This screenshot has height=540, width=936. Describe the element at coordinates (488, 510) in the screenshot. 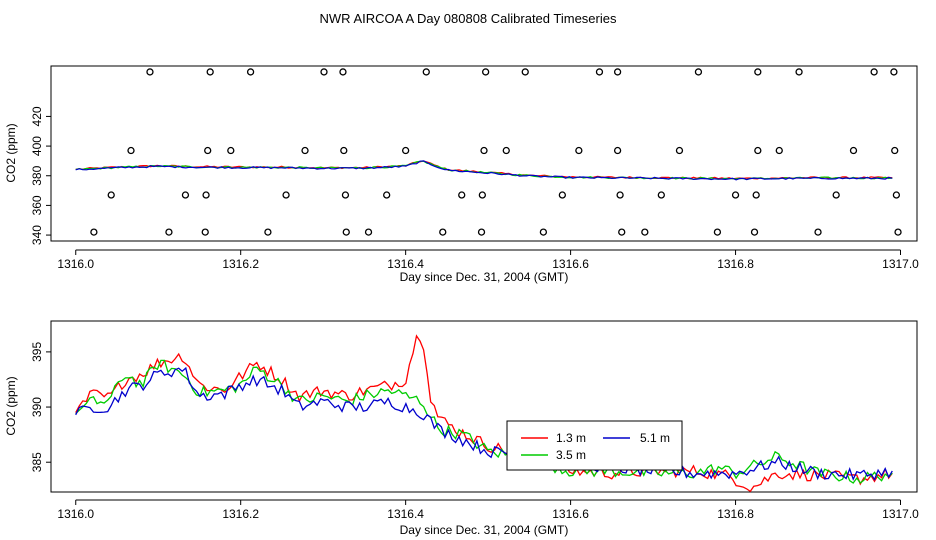

I see `bottom-x-axis: 1316.0 1316.2 1316.4 1316.6 1316.8 1317.0` at that location.